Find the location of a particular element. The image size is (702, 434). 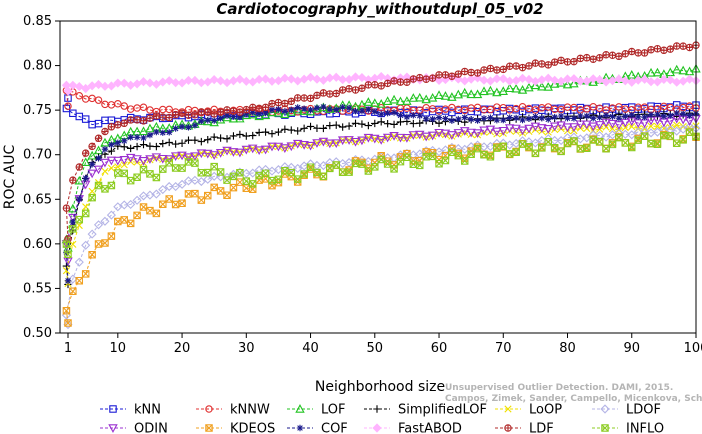

series-line-kNNW is located at coordinates (381, 101).